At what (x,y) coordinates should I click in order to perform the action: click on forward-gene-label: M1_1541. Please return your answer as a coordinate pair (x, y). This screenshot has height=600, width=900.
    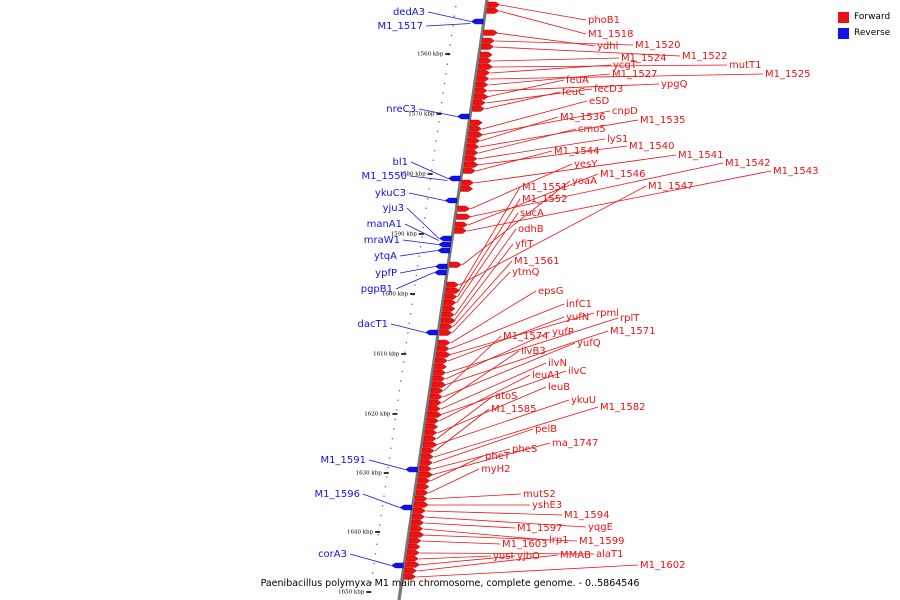
    Looking at the image, I should click on (700, 155).